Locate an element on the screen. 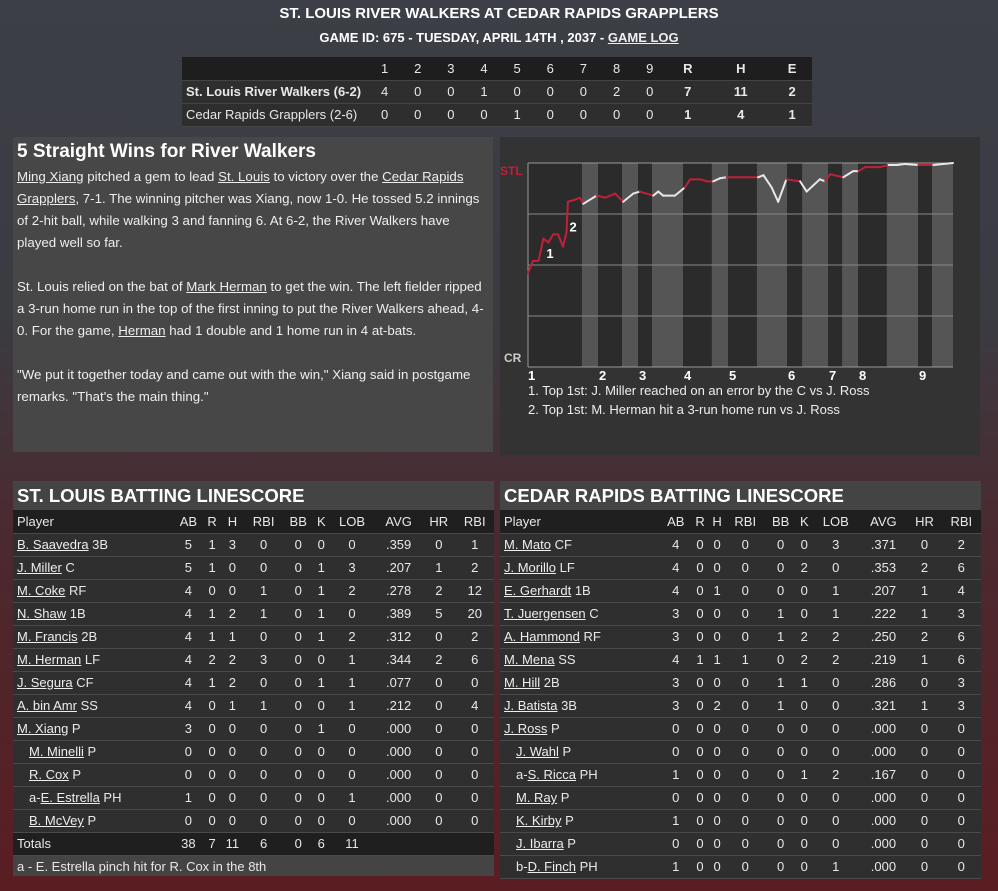 This screenshot has width=998, height=891. player-link: J. Miller is located at coordinates (39, 567).